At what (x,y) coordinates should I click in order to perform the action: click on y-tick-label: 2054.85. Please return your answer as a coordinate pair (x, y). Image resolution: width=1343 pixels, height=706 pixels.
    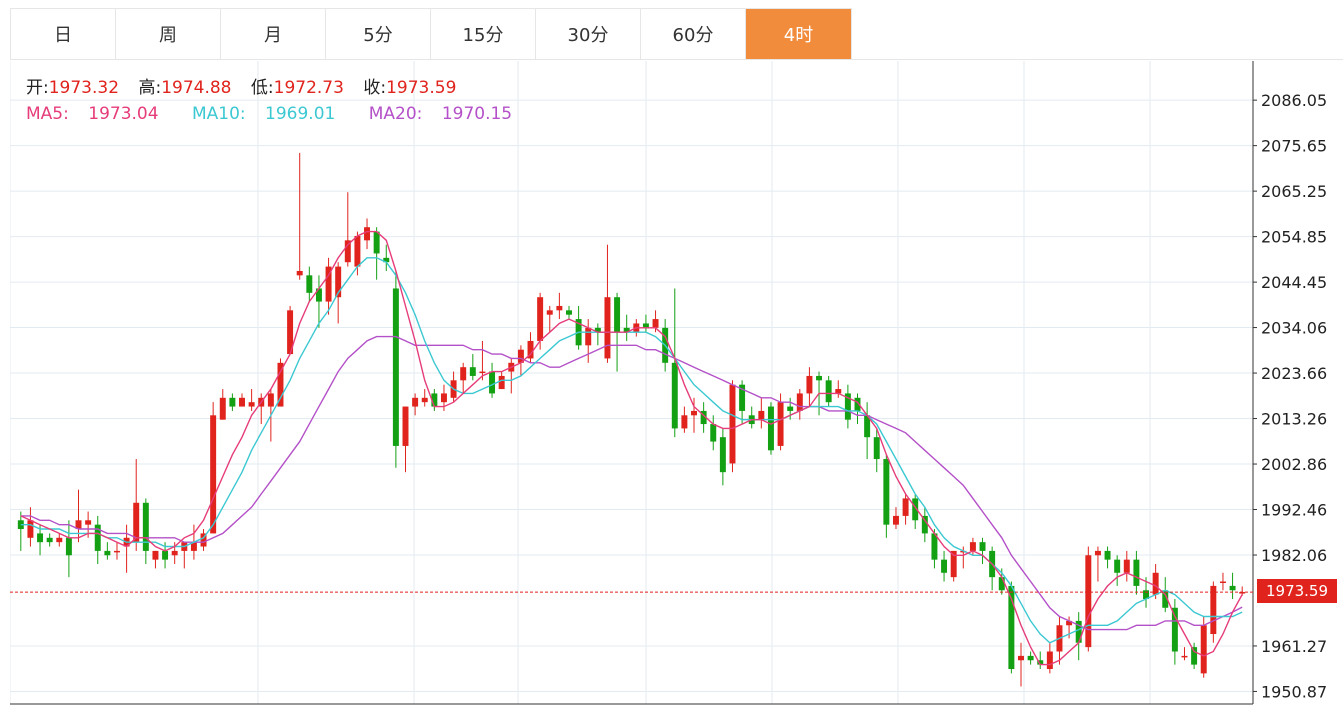
    Looking at the image, I should click on (1294, 237).